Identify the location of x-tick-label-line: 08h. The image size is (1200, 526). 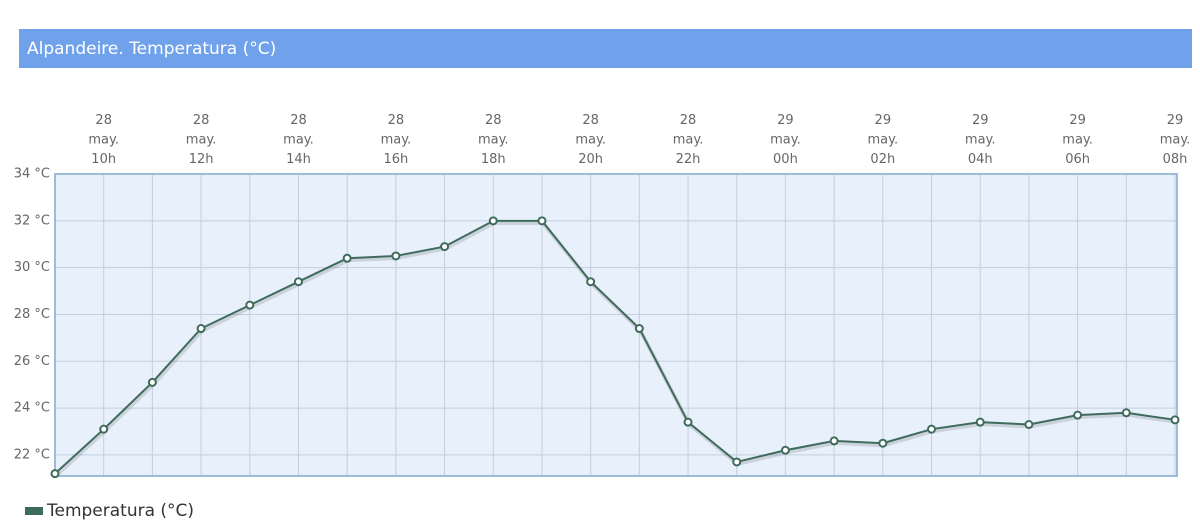
(1175, 159).